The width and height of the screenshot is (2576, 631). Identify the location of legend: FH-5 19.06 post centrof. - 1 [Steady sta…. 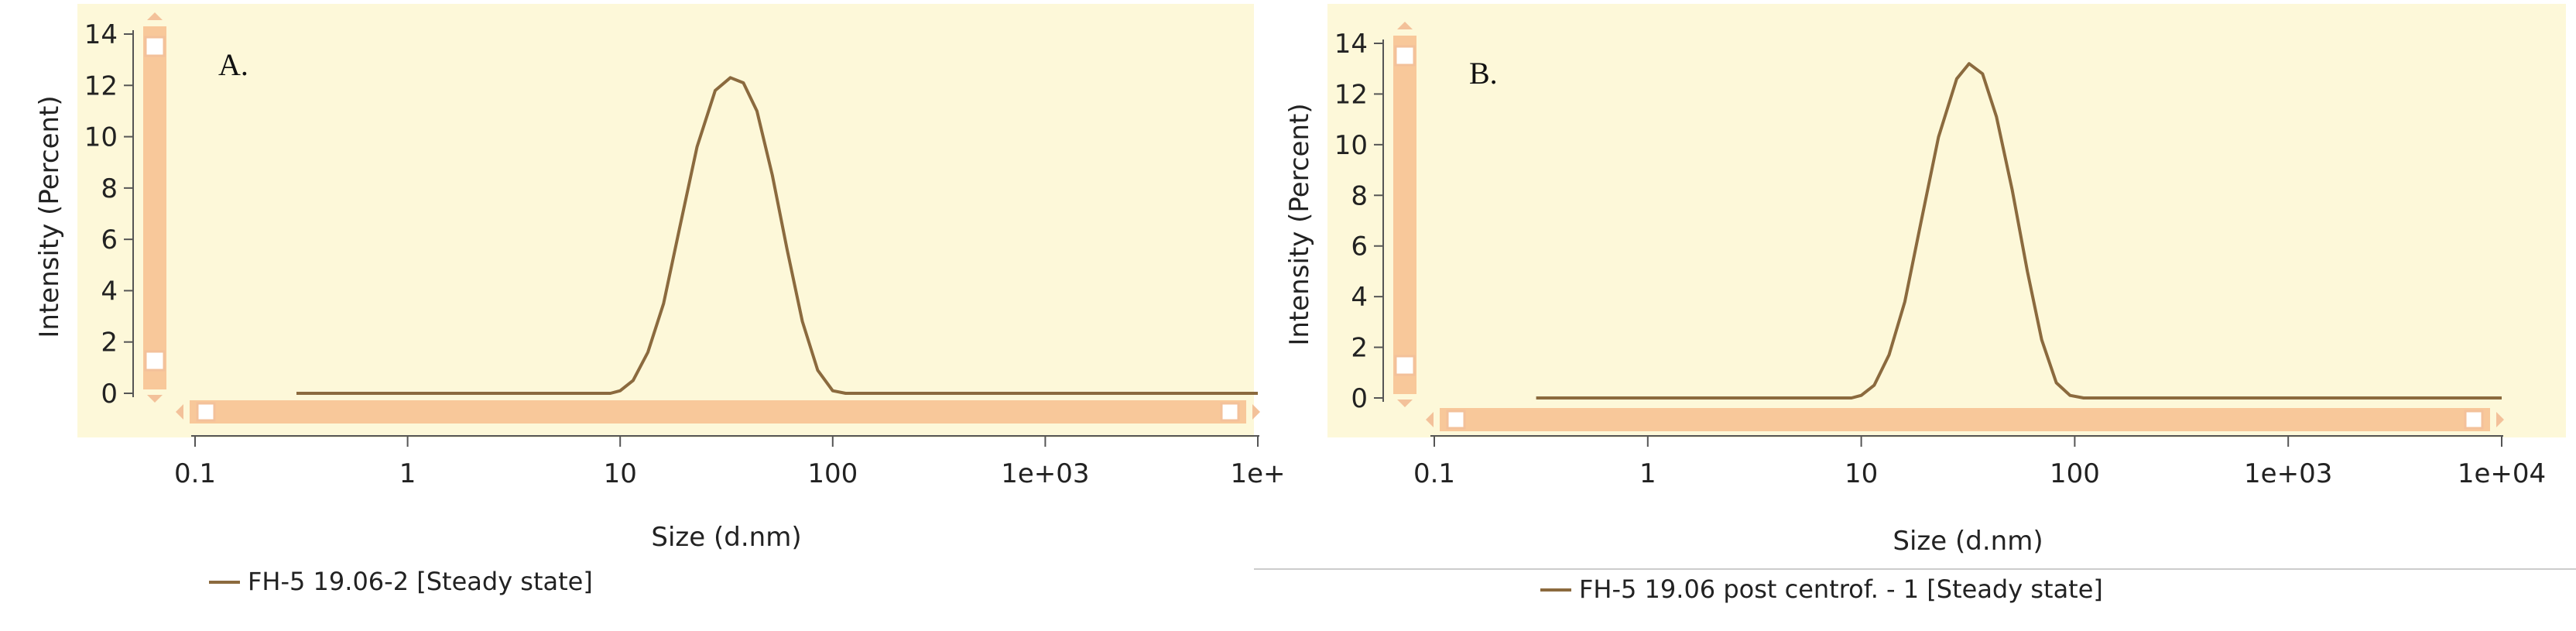
(1821, 589).